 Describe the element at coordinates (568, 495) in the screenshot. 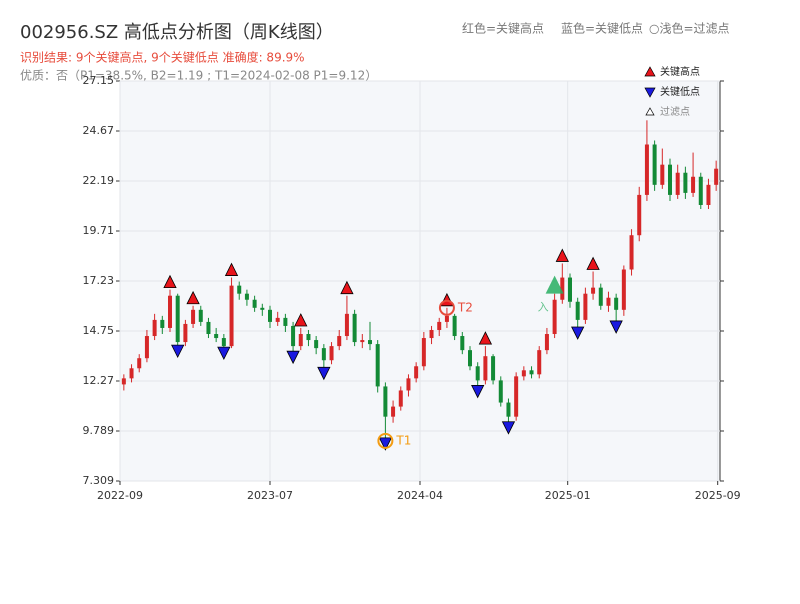

I see `x-tick-label: 2025-01` at that location.